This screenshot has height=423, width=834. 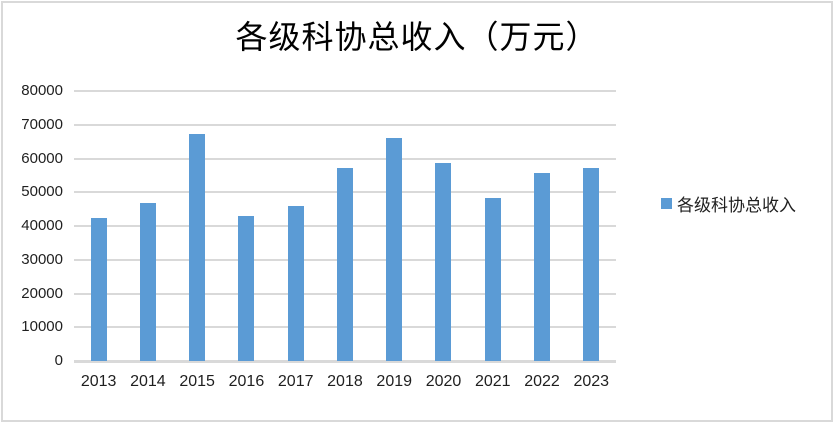 What do you see at coordinates (148, 381) in the screenshot?
I see `x-tick-label: 2014` at bounding box center [148, 381].